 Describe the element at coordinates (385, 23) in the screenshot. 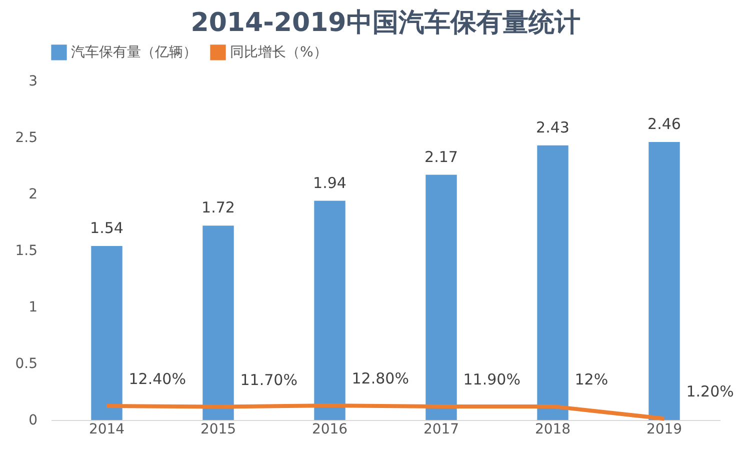

I see `chart-title: 2014-2019中国汽车保有量统计` at that location.